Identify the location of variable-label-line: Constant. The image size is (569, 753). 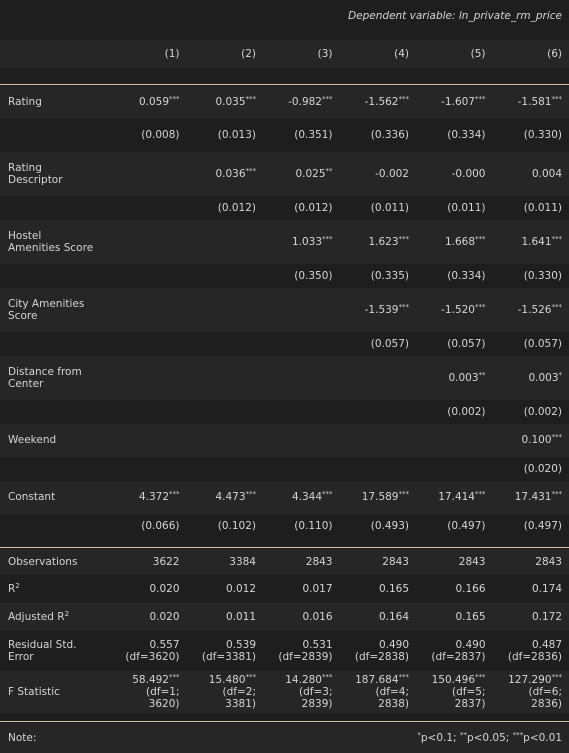
(31, 497).